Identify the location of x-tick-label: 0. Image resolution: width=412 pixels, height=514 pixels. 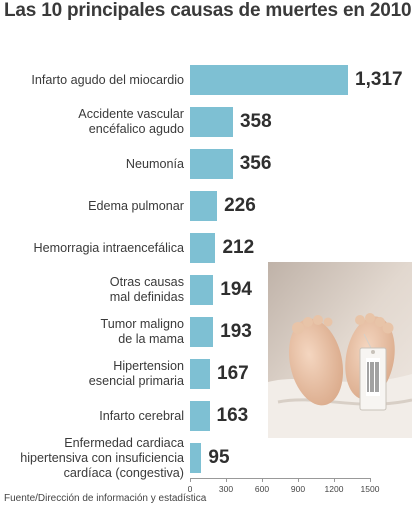
(190, 489).